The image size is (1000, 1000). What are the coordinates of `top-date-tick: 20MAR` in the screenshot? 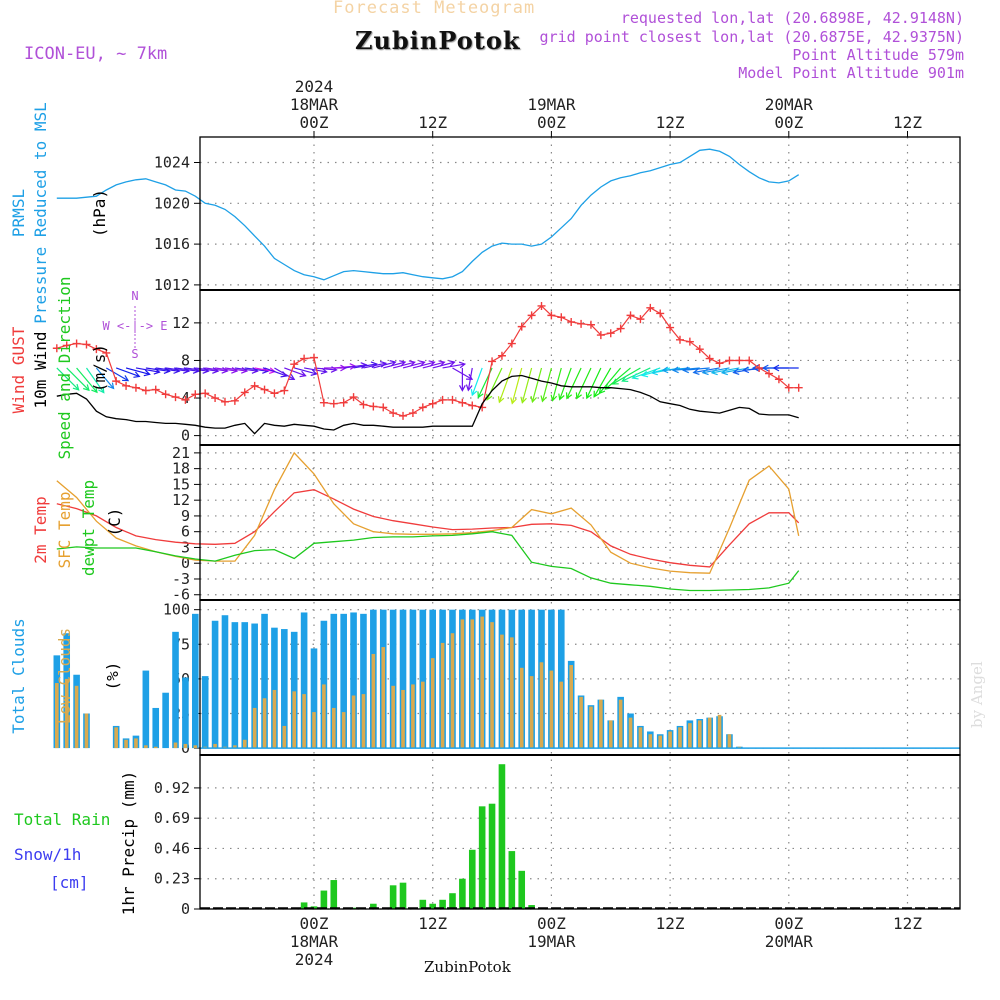 It's located at (789, 104).